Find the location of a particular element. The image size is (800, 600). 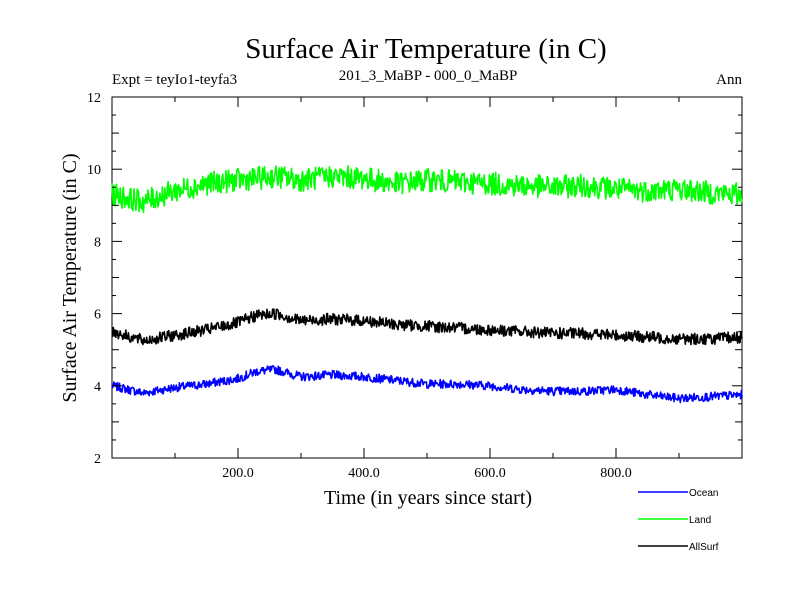

y-tick-label: 4 is located at coordinates (97, 387).